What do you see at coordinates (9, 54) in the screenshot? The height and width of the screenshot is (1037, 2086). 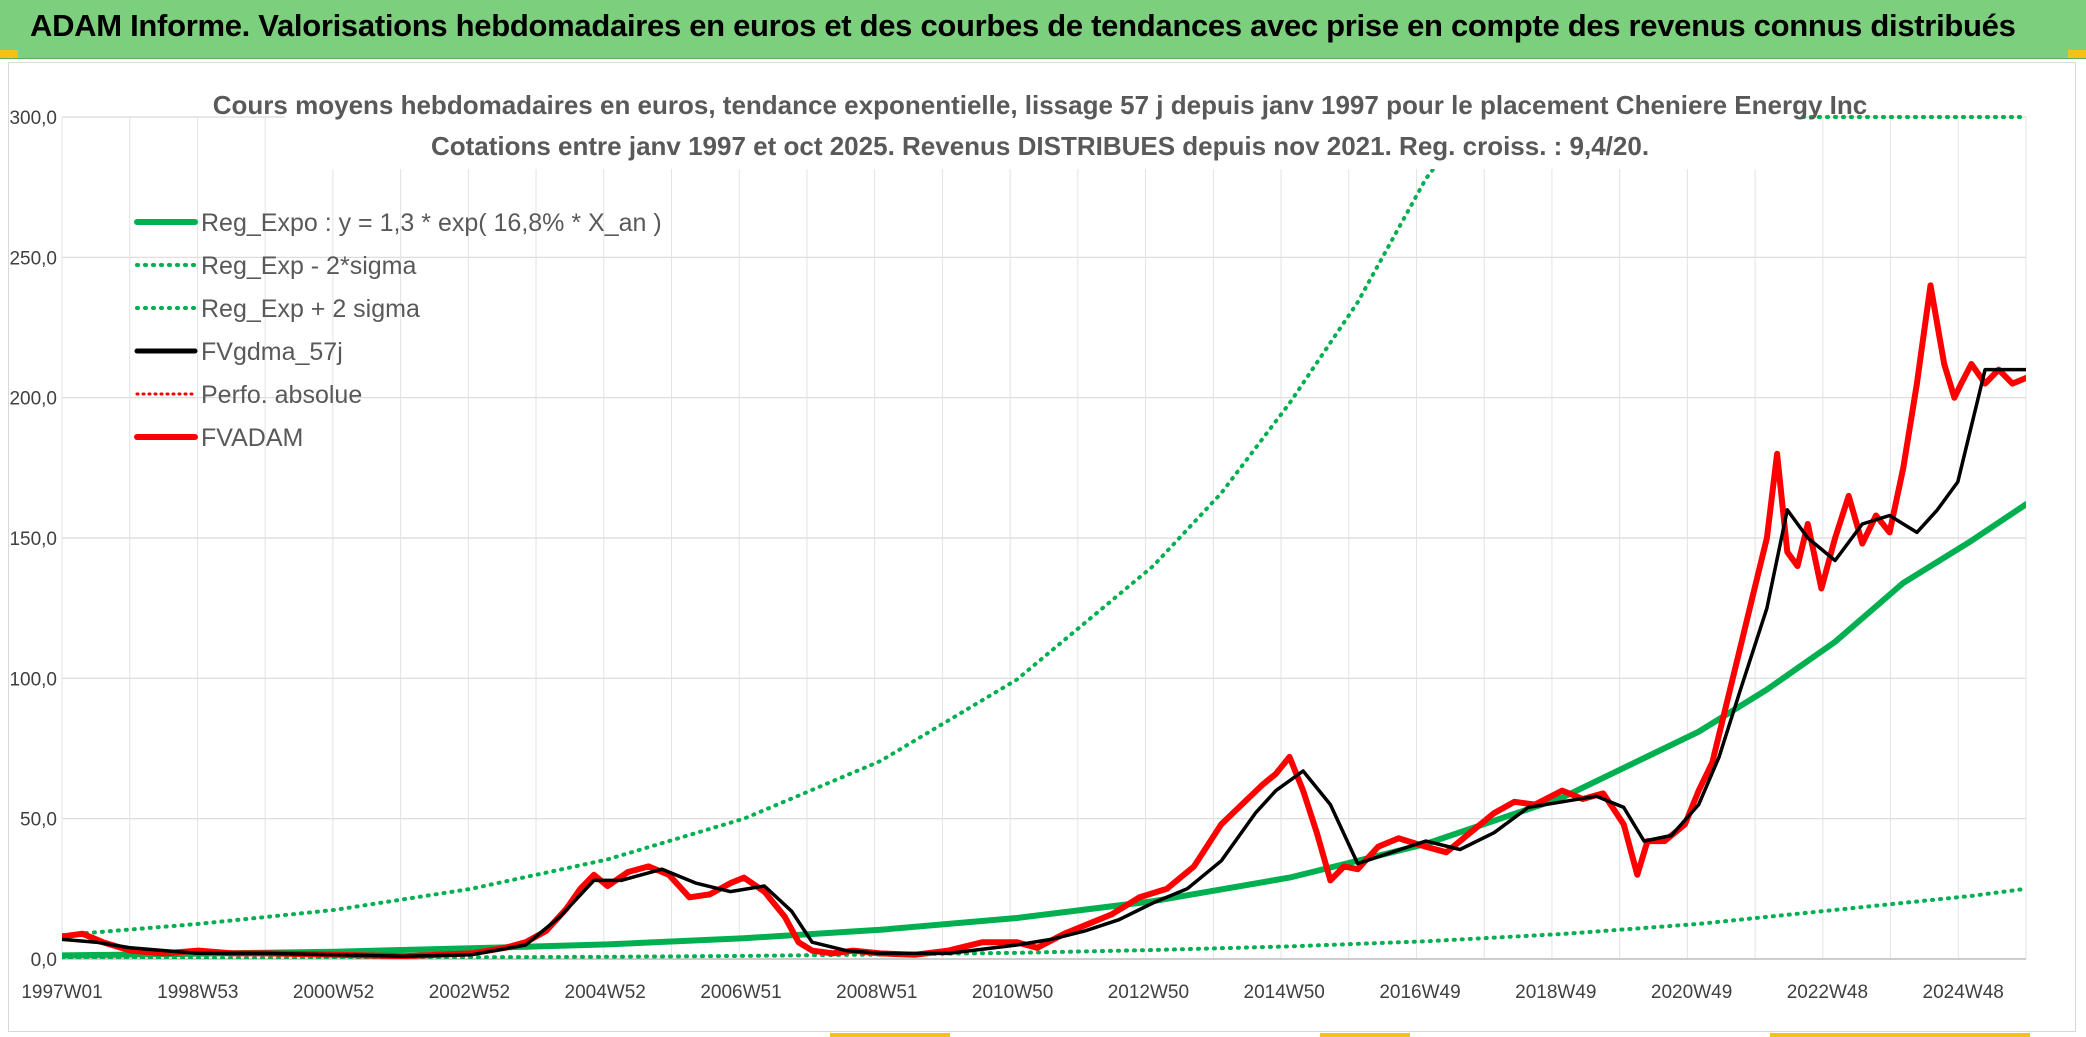 I see `corner-accent-left` at bounding box center [9, 54].